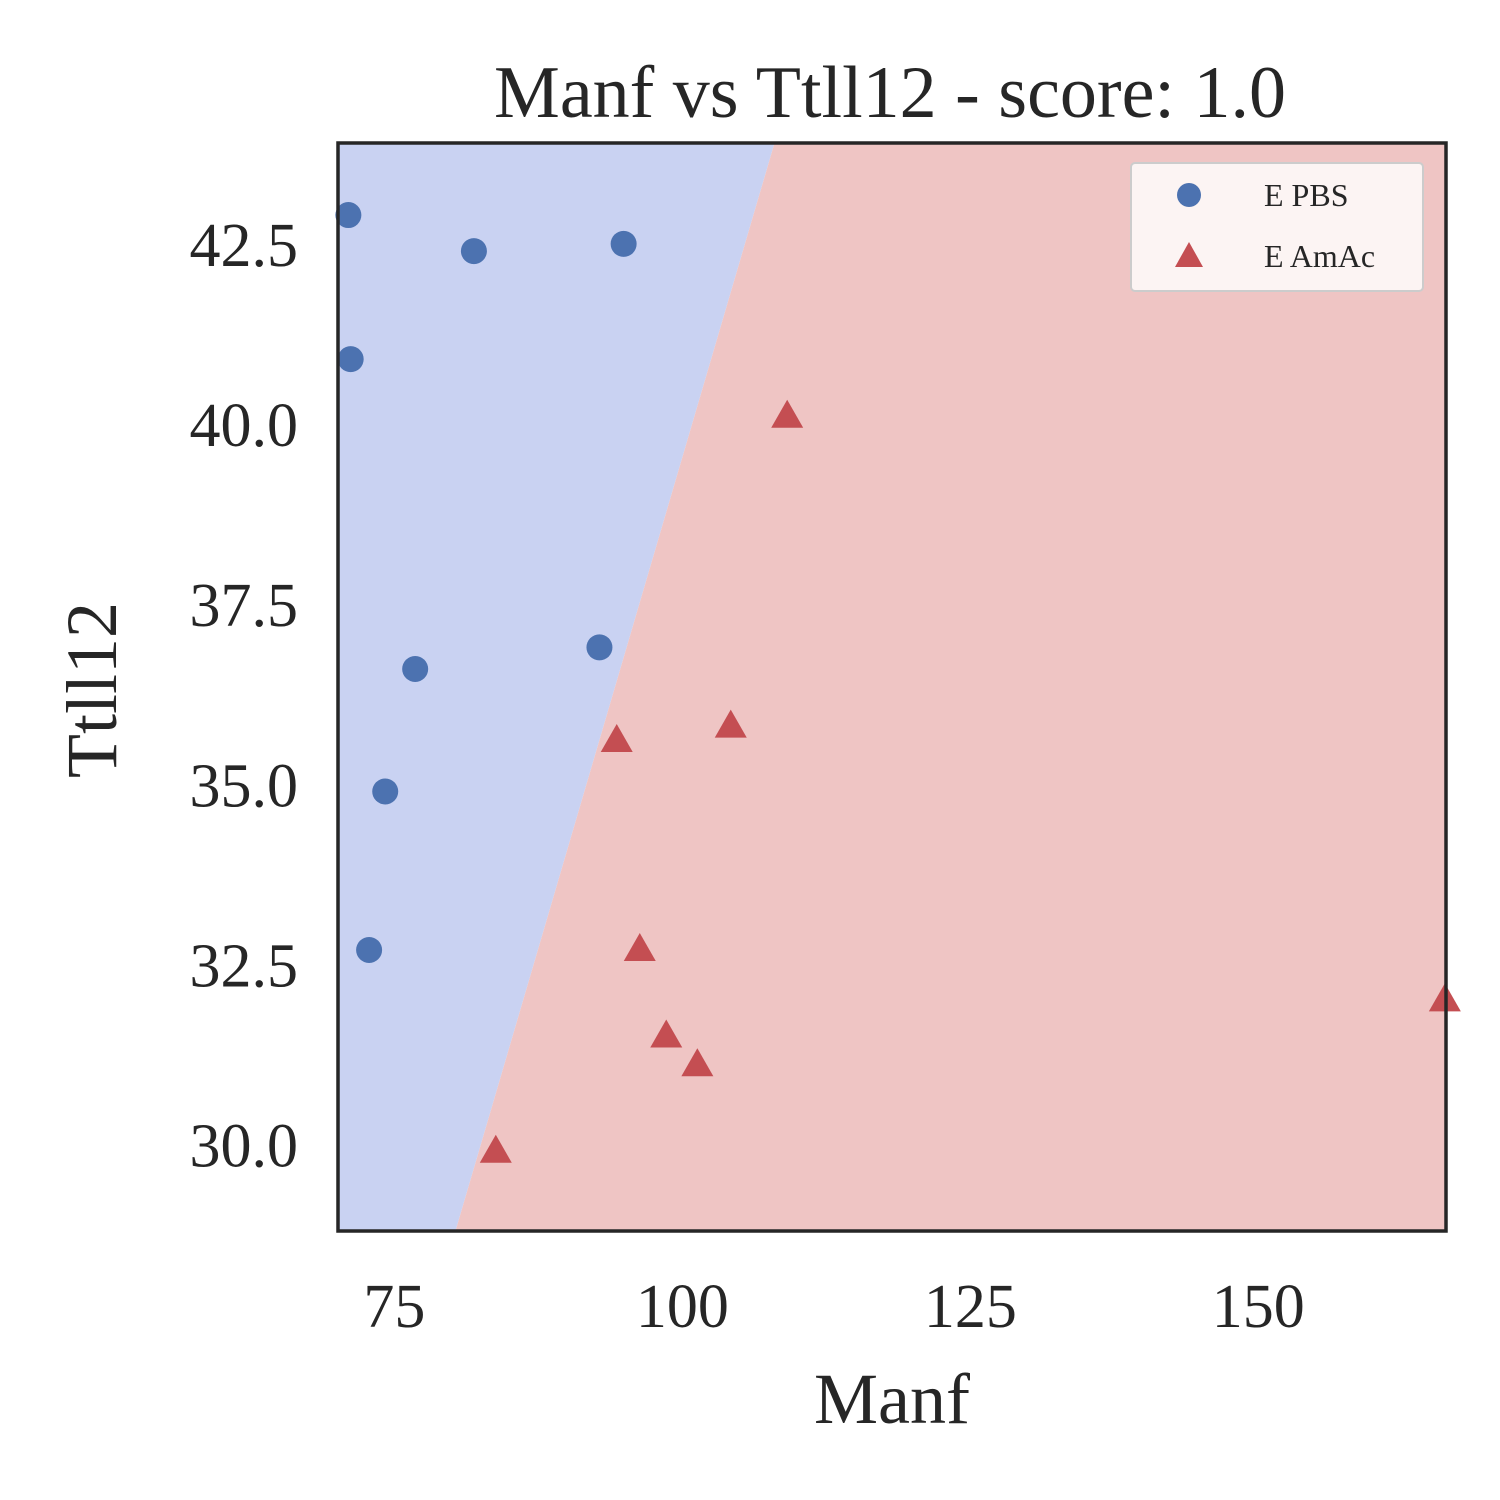 The height and width of the screenshot is (1500, 1500). Describe the element at coordinates (1258, 1307) in the screenshot. I see `x-tick-label: 150` at that location.